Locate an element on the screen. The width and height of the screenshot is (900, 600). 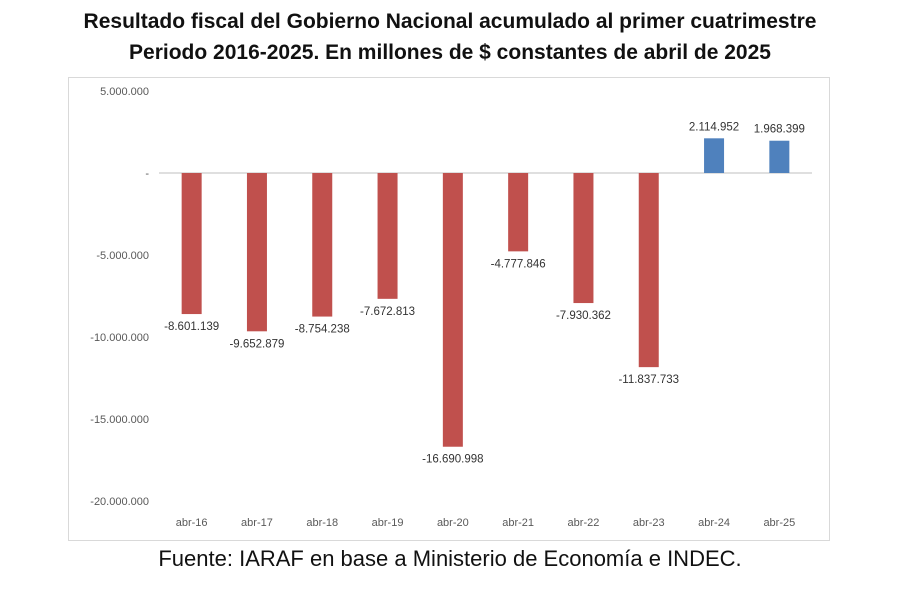
x-tick-label: abr-22 is located at coordinates (584, 523).